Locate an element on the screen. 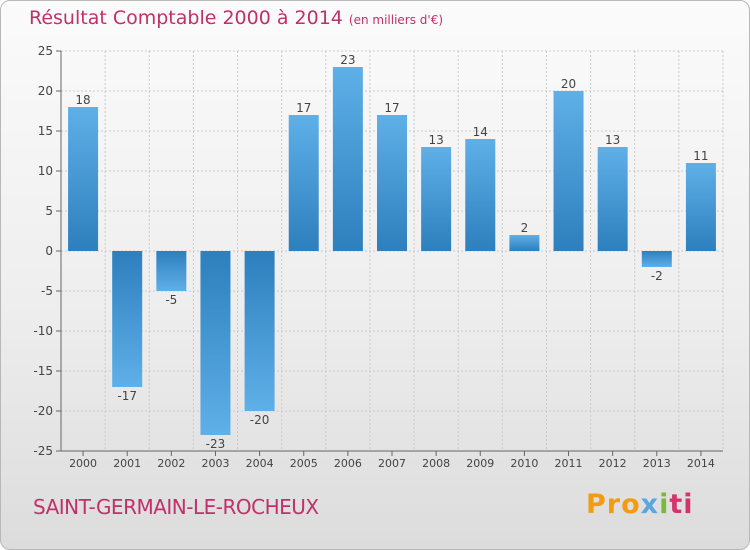 This screenshot has height=550, width=750. commune-name: SAINT-GERMAIN-LE-ROCHEUX is located at coordinates (176, 507).